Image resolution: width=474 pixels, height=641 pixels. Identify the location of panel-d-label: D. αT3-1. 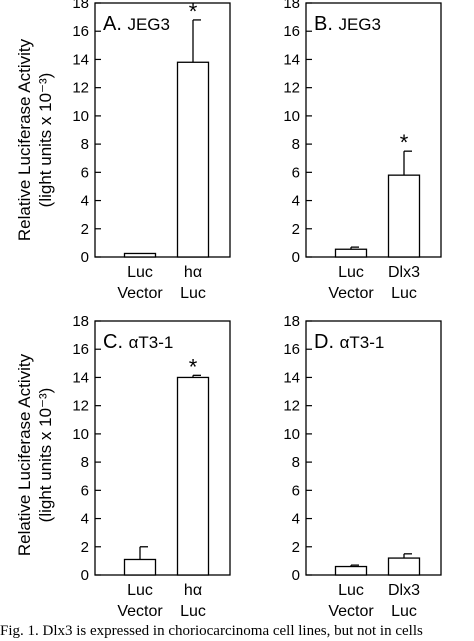
(349, 342).